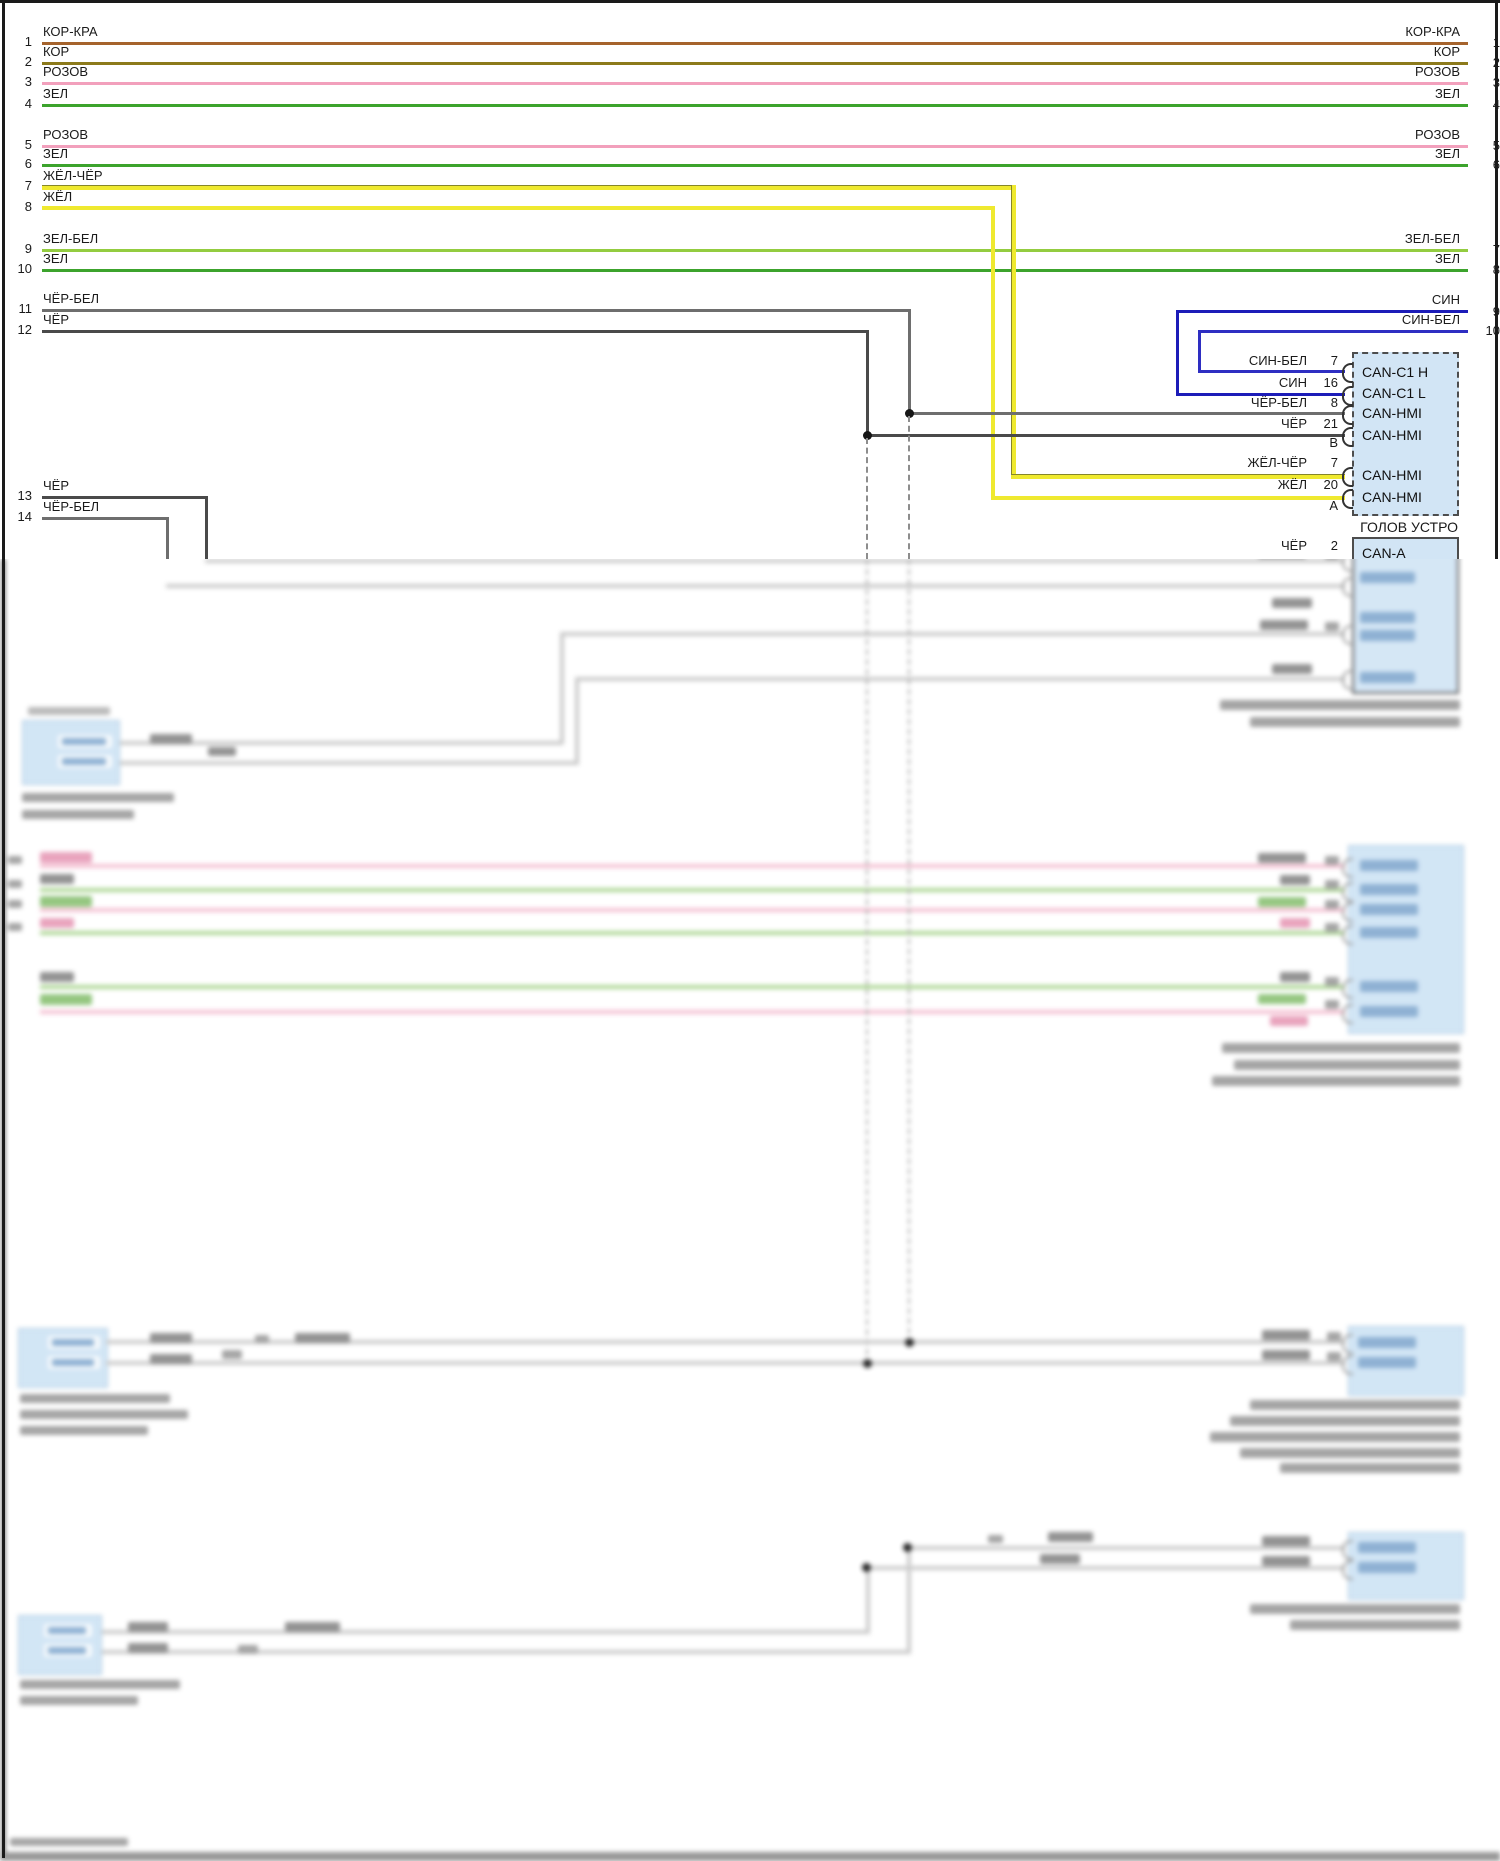 This screenshot has width=1500, height=1861. Describe the element at coordinates (993, 352) in the screenshot. I see `wire-zhel-vertical` at that location.